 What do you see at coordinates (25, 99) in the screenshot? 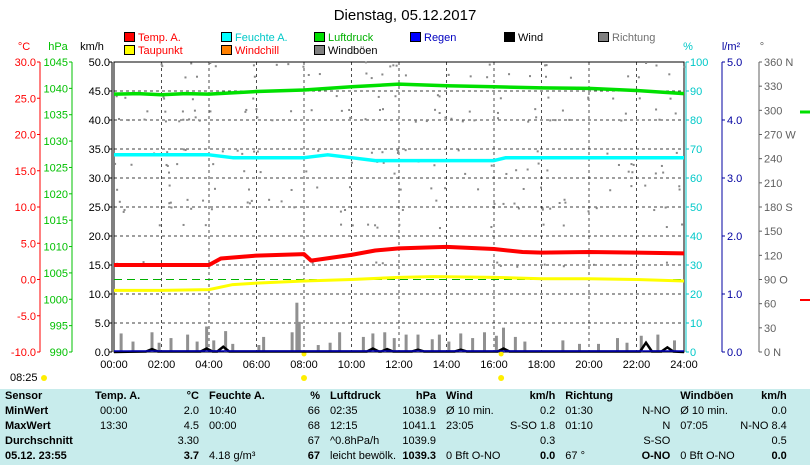
I see `temp-tick-label: 25.0` at bounding box center [25, 99].